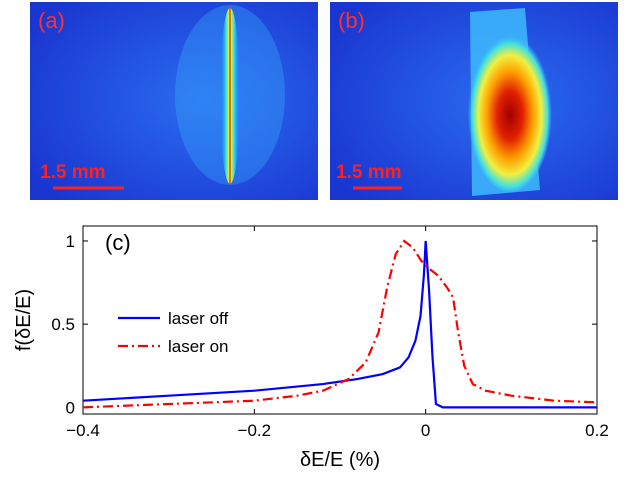 This screenshot has width=624, height=477. I want to click on y-tick-label: 1, so click(70, 241).